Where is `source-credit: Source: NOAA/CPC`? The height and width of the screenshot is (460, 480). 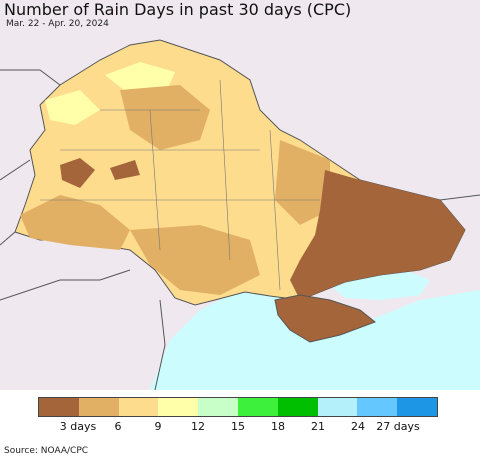 source-credit: Source: NOAA/CPC is located at coordinates (46, 451).